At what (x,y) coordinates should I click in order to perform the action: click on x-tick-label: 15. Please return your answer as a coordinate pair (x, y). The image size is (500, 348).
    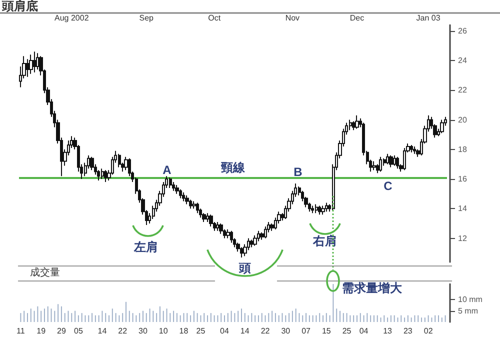
    Looking at the image, I should click on (327, 331).